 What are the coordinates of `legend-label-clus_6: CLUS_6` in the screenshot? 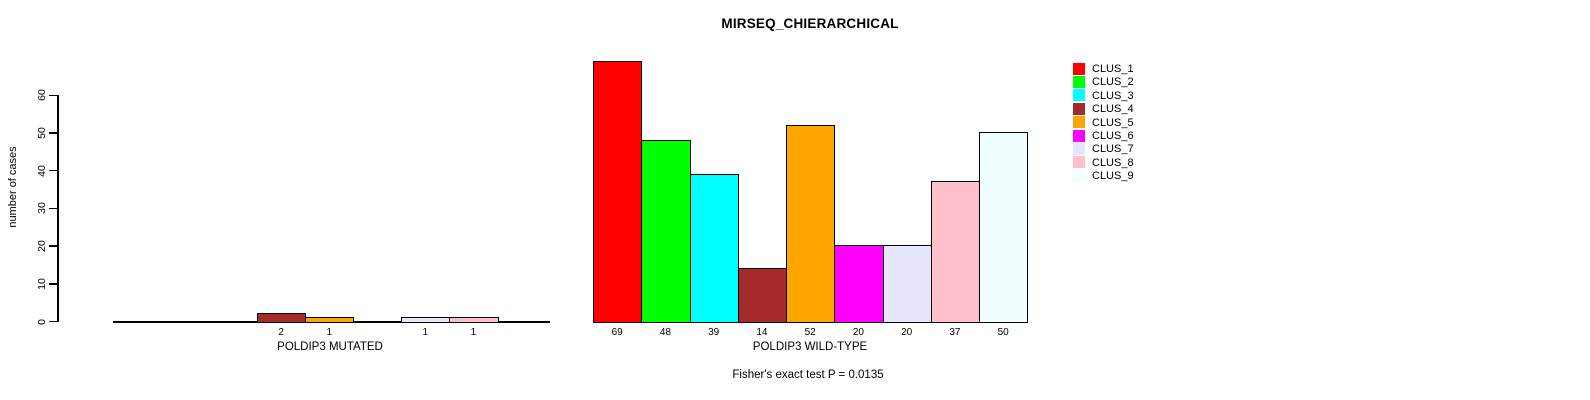 It's located at (1113, 136).